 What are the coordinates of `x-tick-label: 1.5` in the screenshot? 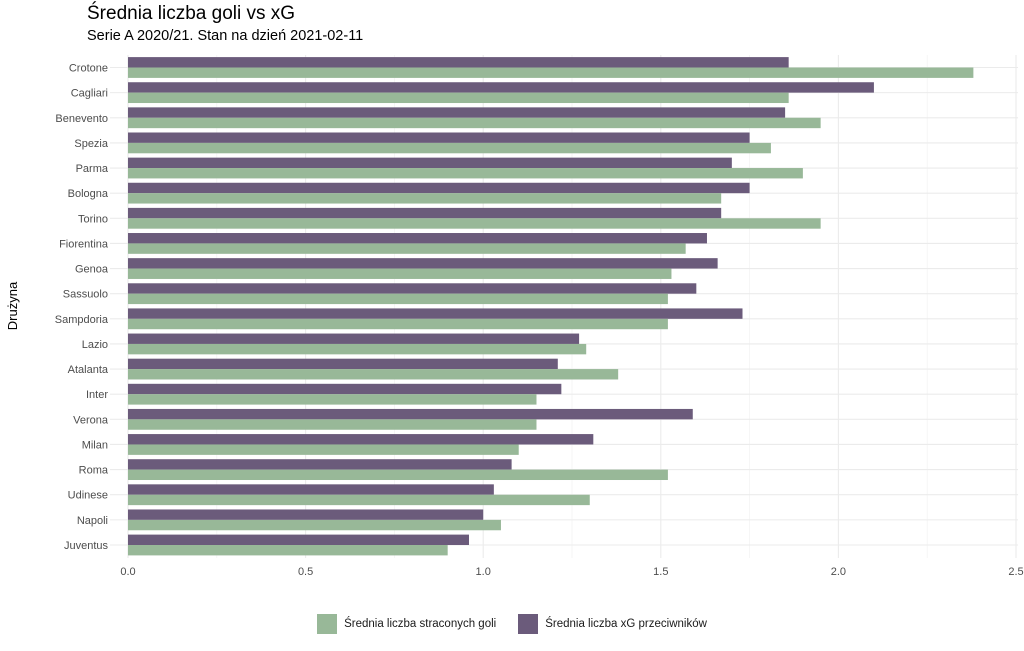 It's located at (660, 572).